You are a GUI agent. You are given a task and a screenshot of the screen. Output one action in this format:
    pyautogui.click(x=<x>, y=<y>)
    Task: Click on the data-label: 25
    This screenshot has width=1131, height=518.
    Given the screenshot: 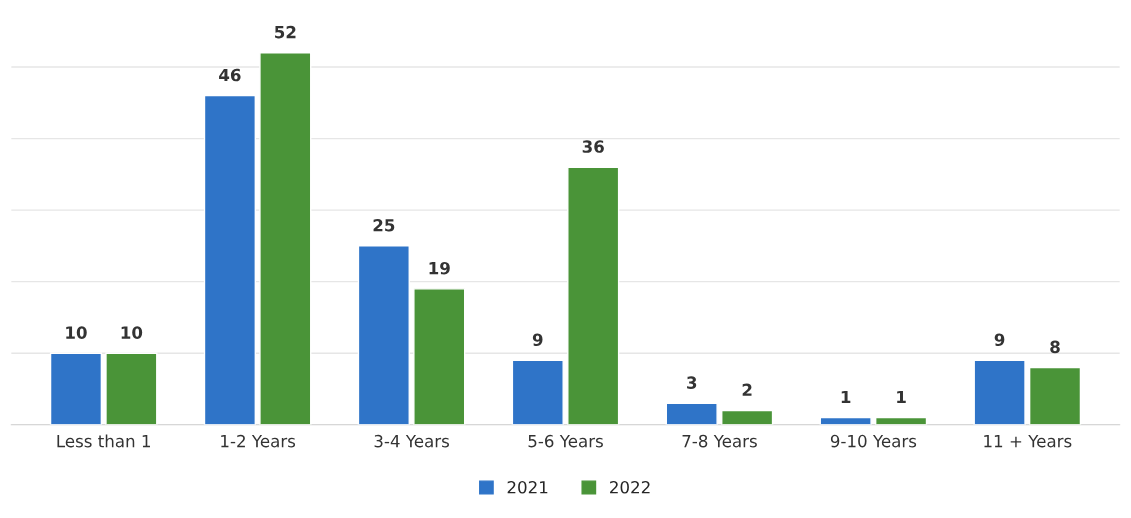 What is the action you would take?
    pyautogui.click(x=384, y=225)
    